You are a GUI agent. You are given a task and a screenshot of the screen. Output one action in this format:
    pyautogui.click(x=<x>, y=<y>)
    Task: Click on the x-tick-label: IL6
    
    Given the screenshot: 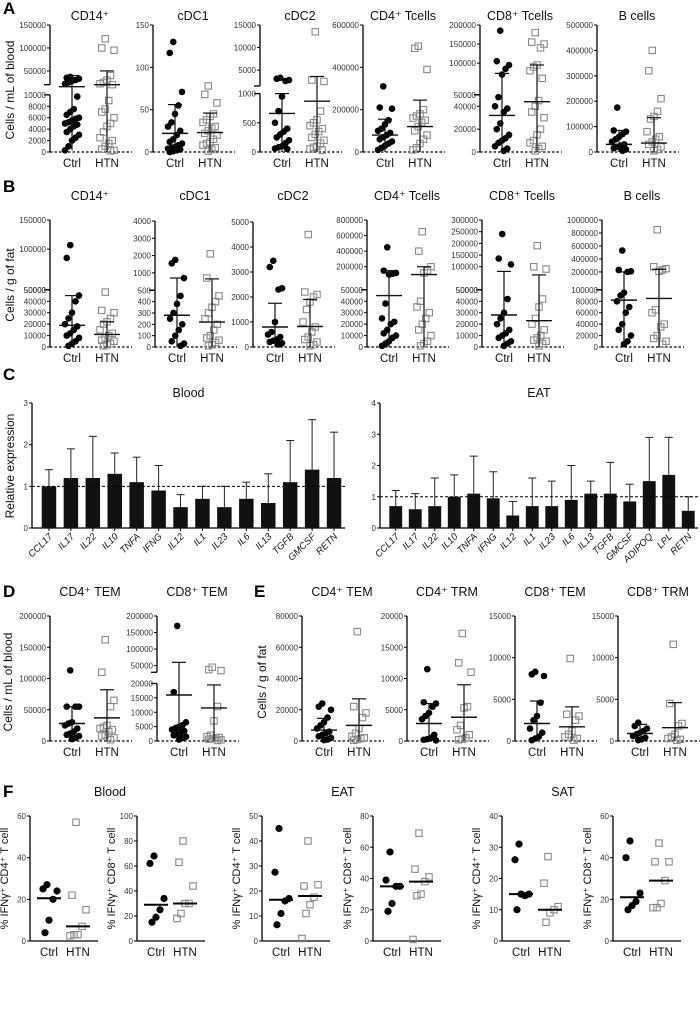 What is the action you would take?
    pyautogui.click(x=244, y=540)
    